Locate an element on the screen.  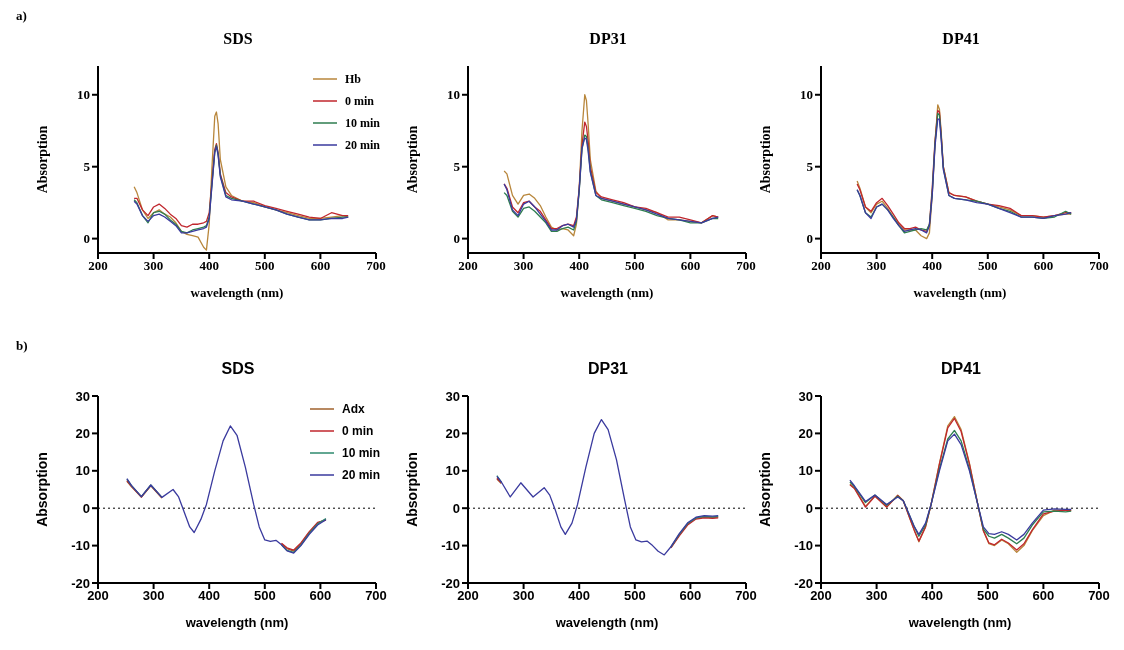
legend-label: Hb is located at coordinates (352, 79).